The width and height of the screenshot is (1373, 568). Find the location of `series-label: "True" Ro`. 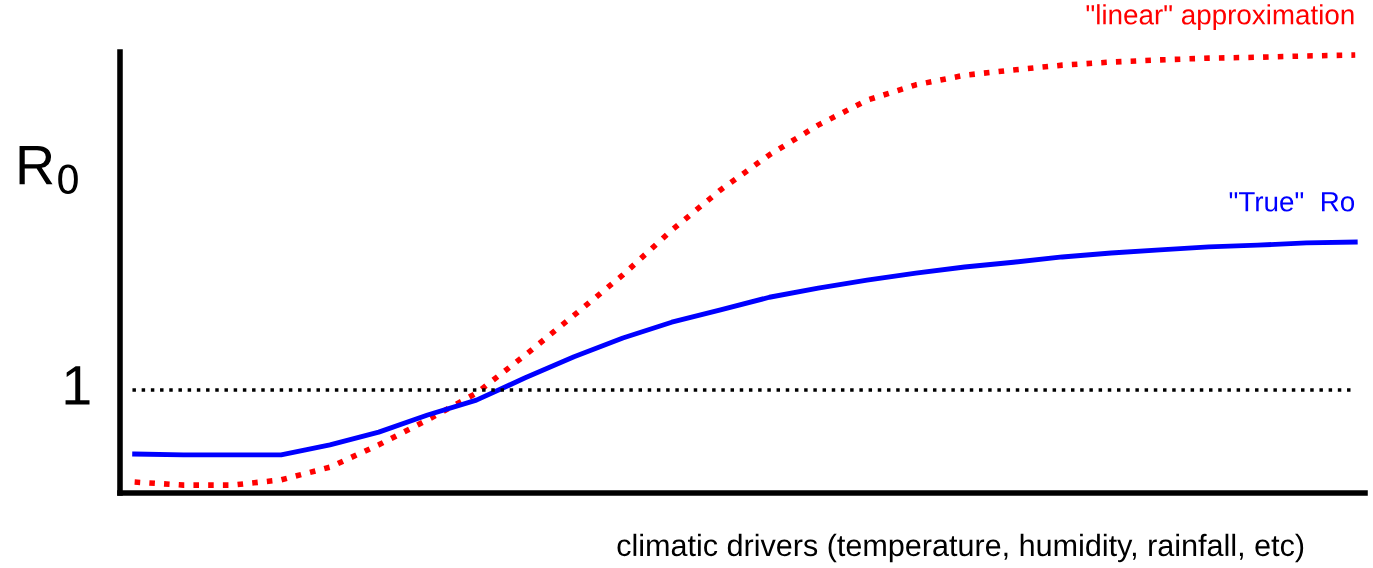

series-label: "True" Ro is located at coordinates (1292, 202).